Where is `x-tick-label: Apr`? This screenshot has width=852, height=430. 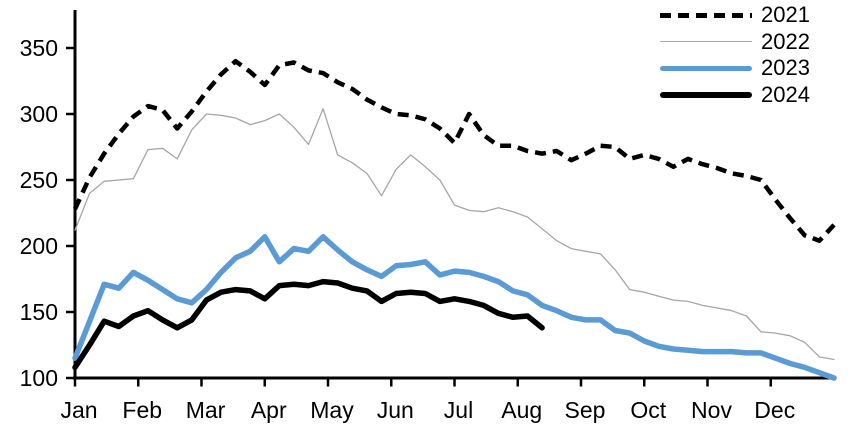 x-tick-label: Apr is located at coordinates (269, 410).